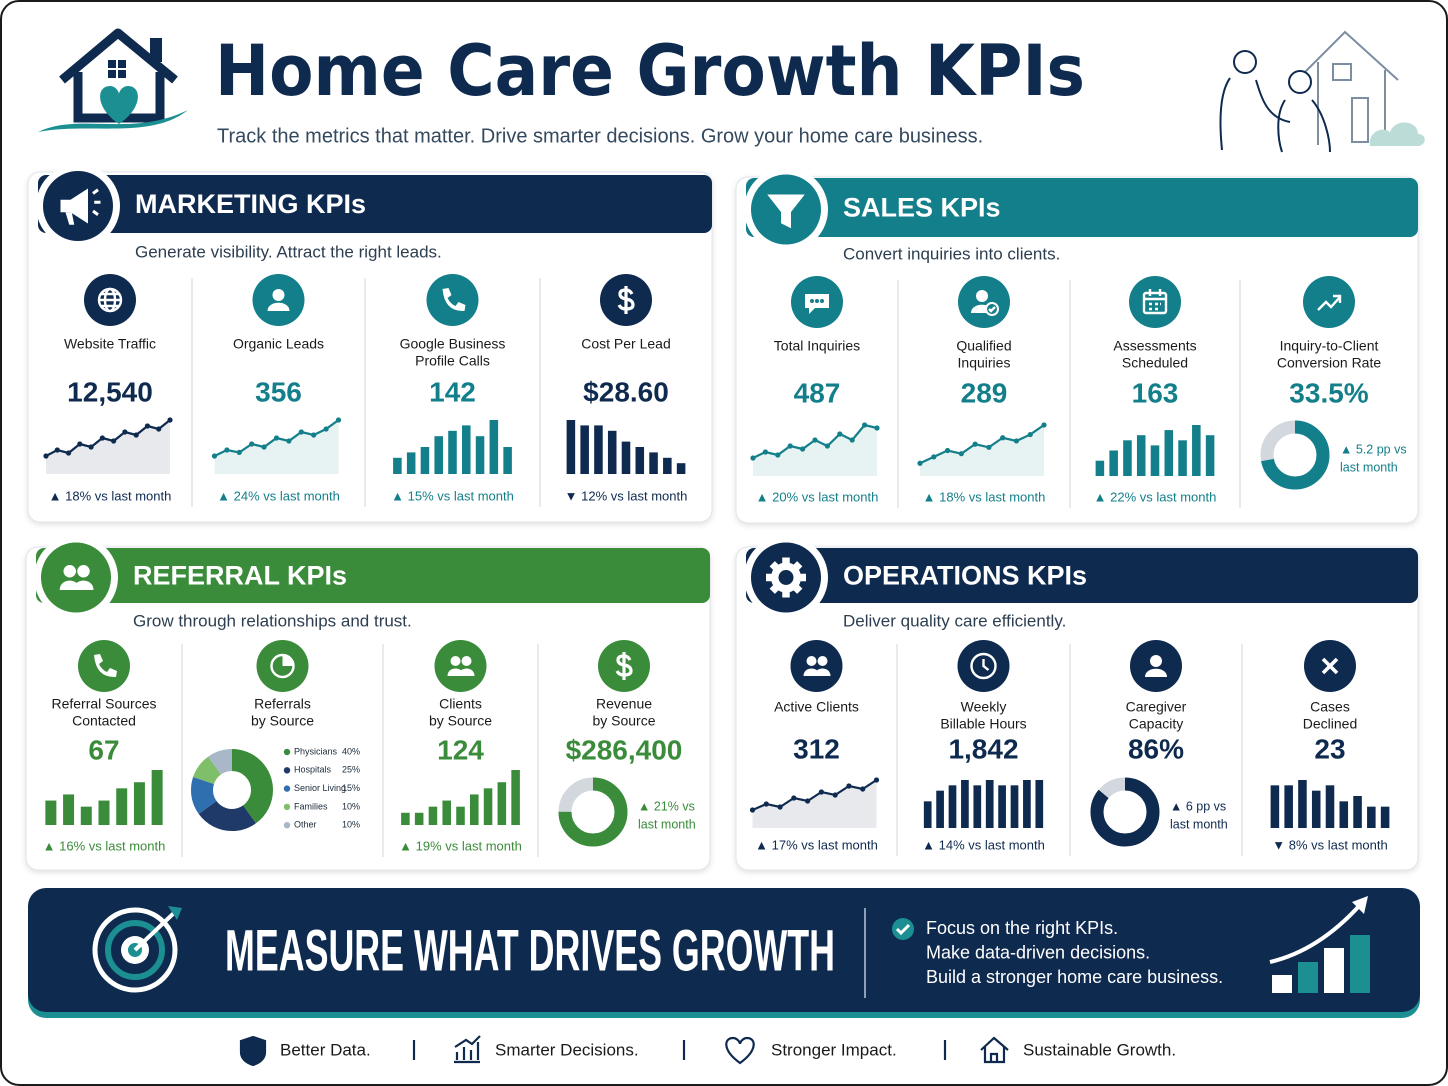 The image size is (1448, 1086). Describe the element at coordinates (305, 825) in the screenshot. I see `legend-name: Other` at that location.